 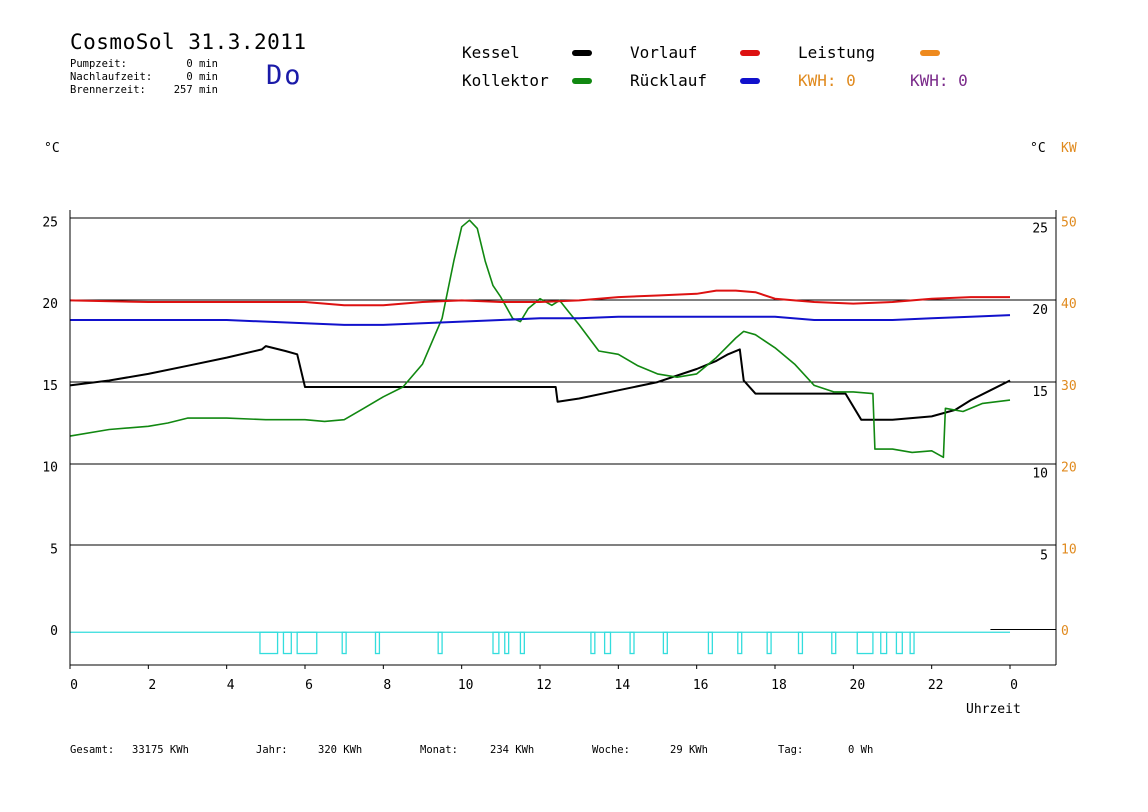 I want to click on x-tick-label-1: 2, so click(x=152, y=685).